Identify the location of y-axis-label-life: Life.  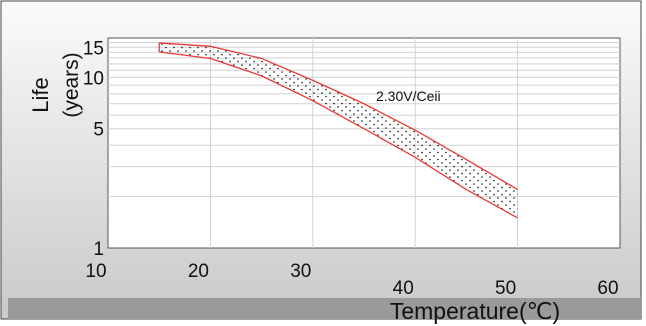
(40, 94).